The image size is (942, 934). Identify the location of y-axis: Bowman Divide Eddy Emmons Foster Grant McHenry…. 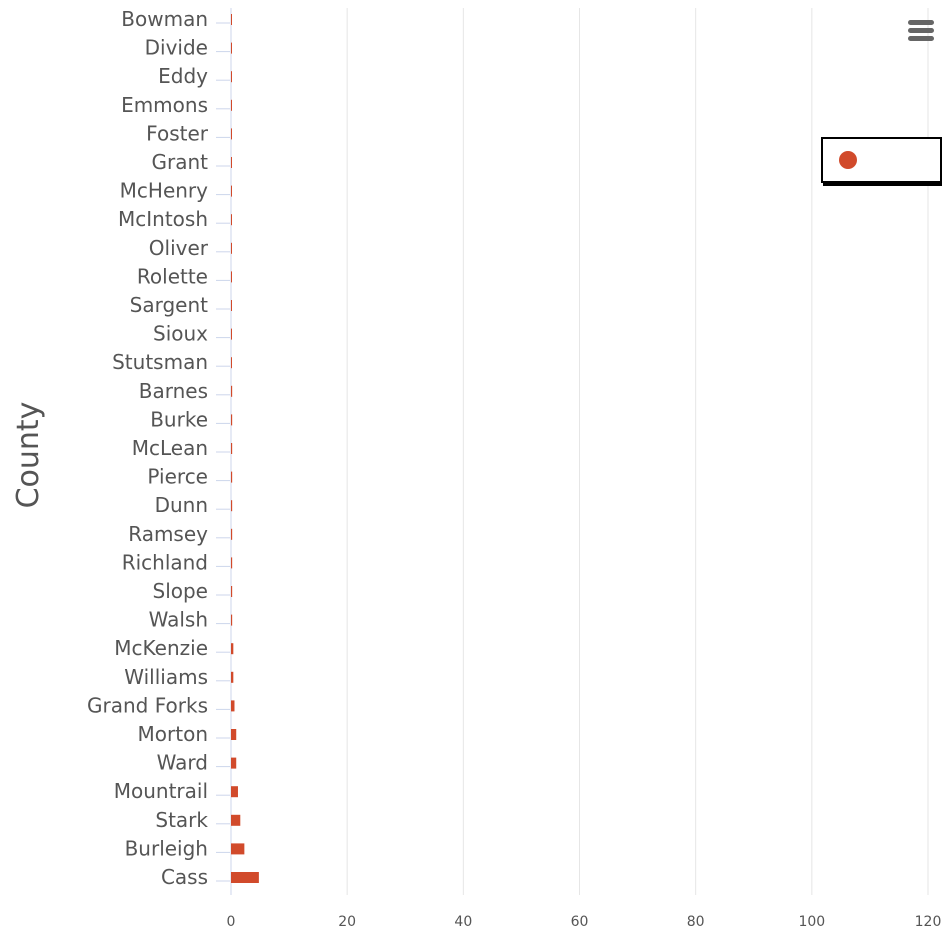
(158, 448).